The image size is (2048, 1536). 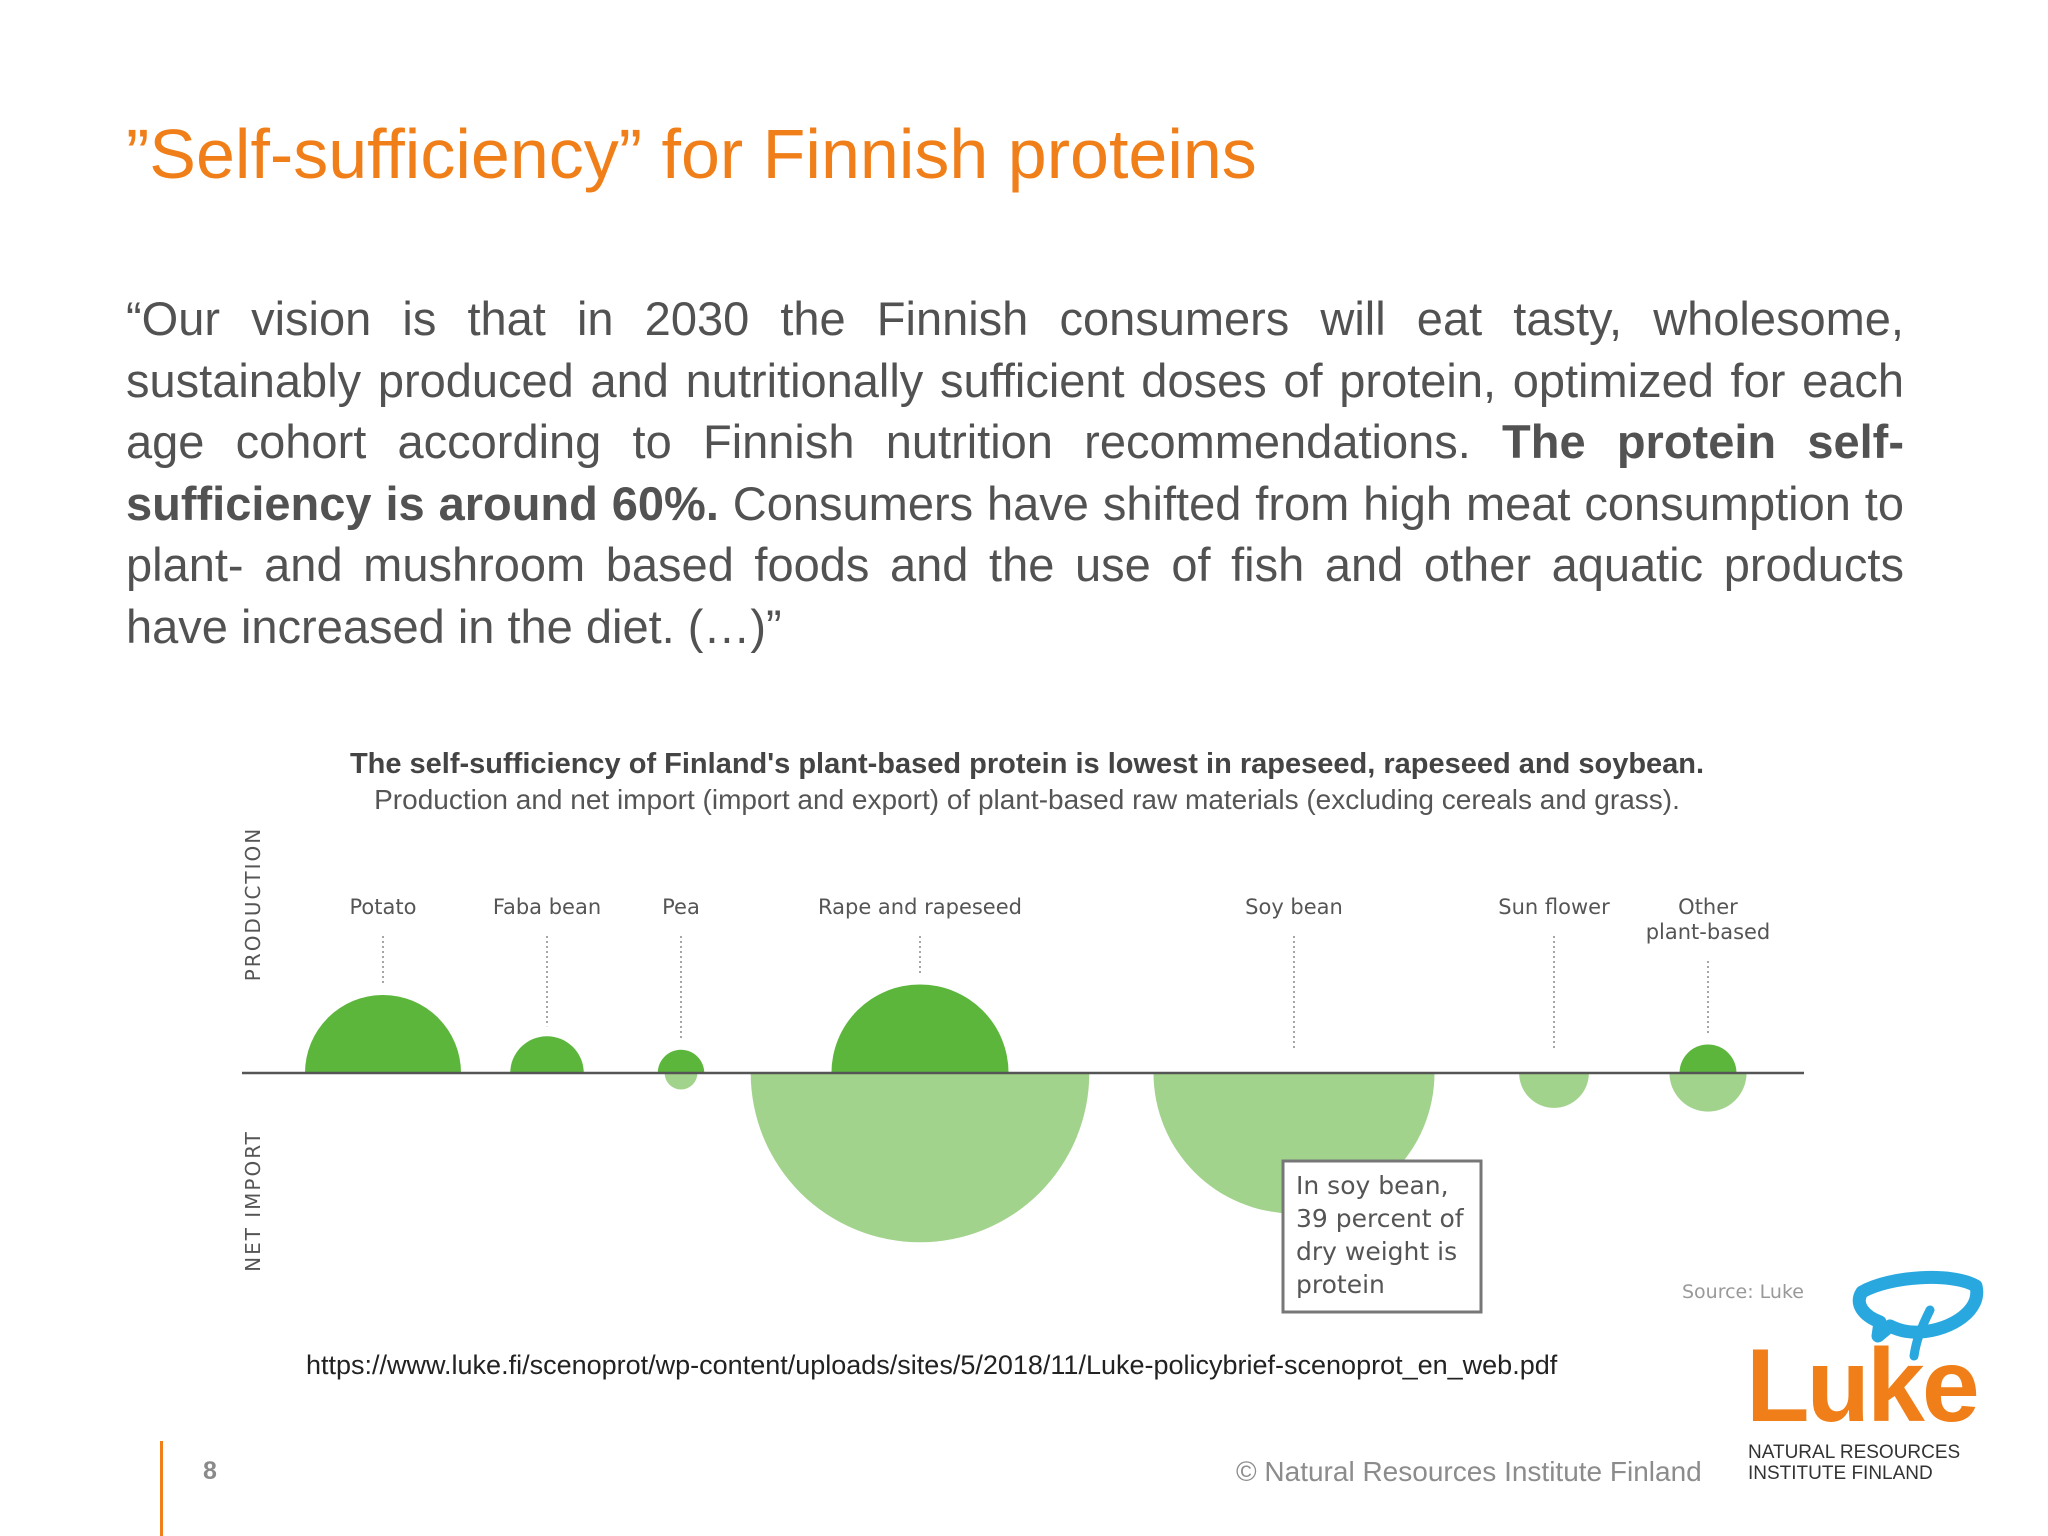 What do you see at coordinates (1863, 1386) in the screenshot?
I see `logo-wordmark: Luke` at bounding box center [1863, 1386].